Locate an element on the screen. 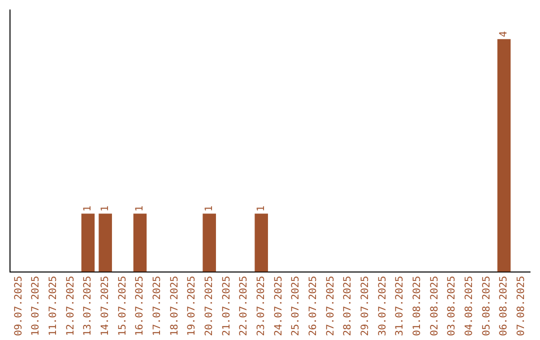 Image resolution: width=540 pixels, height=340 pixels. x-tick-label: 29.07.2025 is located at coordinates (365, 306).